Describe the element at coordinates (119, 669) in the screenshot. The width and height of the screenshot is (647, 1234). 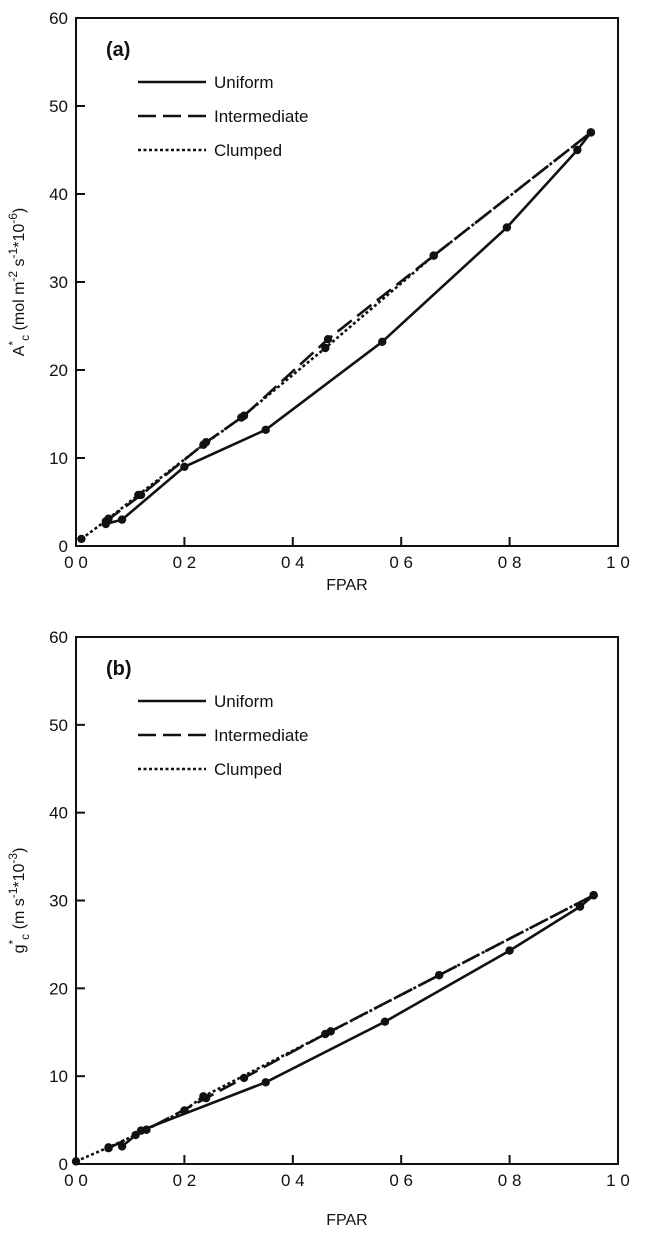
I see `panel-label: (b)` at that location.